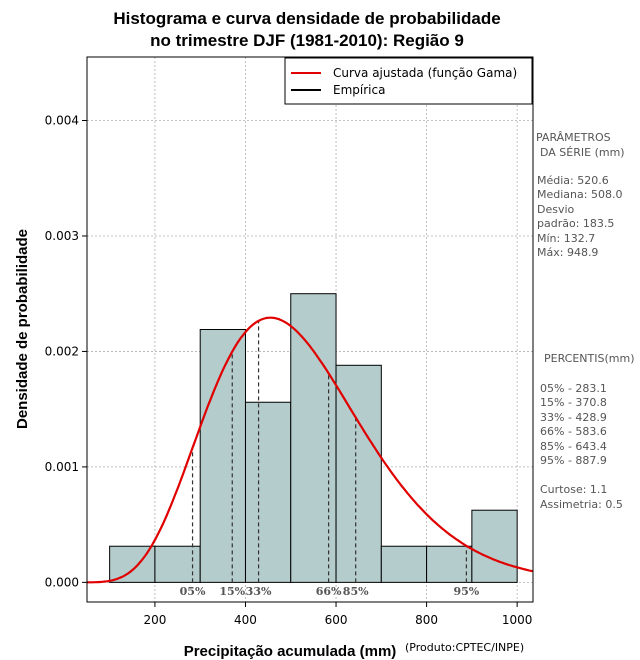 The height and width of the screenshot is (660, 640). What do you see at coordinates (467, 591) in the screenshot?
I see `percentile-label-95%: 95%` at bounding box center [467, 591].